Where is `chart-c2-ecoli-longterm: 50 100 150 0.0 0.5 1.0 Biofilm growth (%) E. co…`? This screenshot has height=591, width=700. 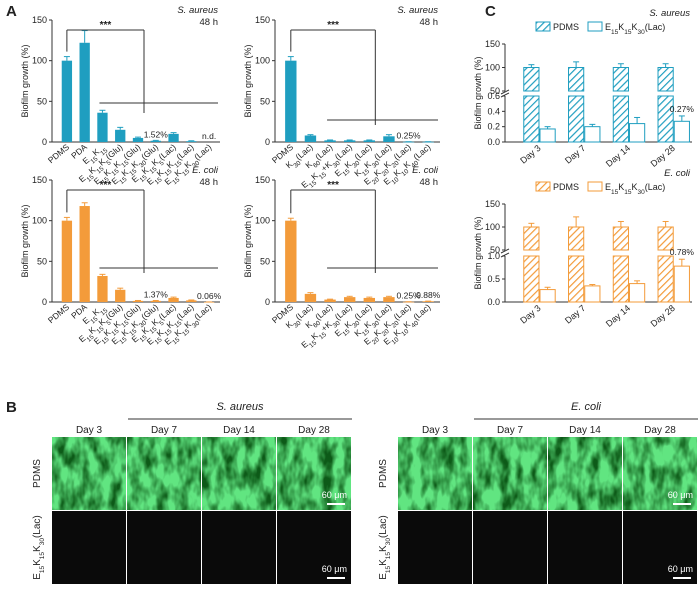 chart-c2-ecoli-longterm: 50 100 150 0.0 0.5 1.0 Biofilm growth (%) E. co… is located at coordinates (583, 248).